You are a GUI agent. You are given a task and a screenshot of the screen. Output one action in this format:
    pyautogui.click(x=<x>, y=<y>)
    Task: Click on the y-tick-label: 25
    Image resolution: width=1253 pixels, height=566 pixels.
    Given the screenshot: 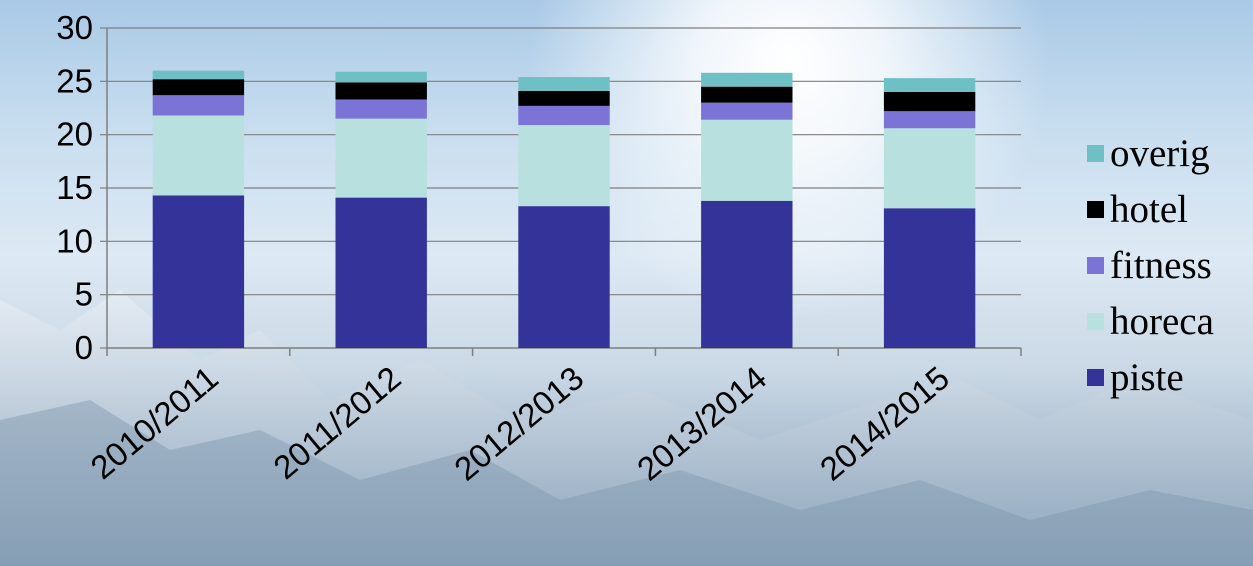 What is the action you would take?
    pyautogui.click(x=74, y=80)
    